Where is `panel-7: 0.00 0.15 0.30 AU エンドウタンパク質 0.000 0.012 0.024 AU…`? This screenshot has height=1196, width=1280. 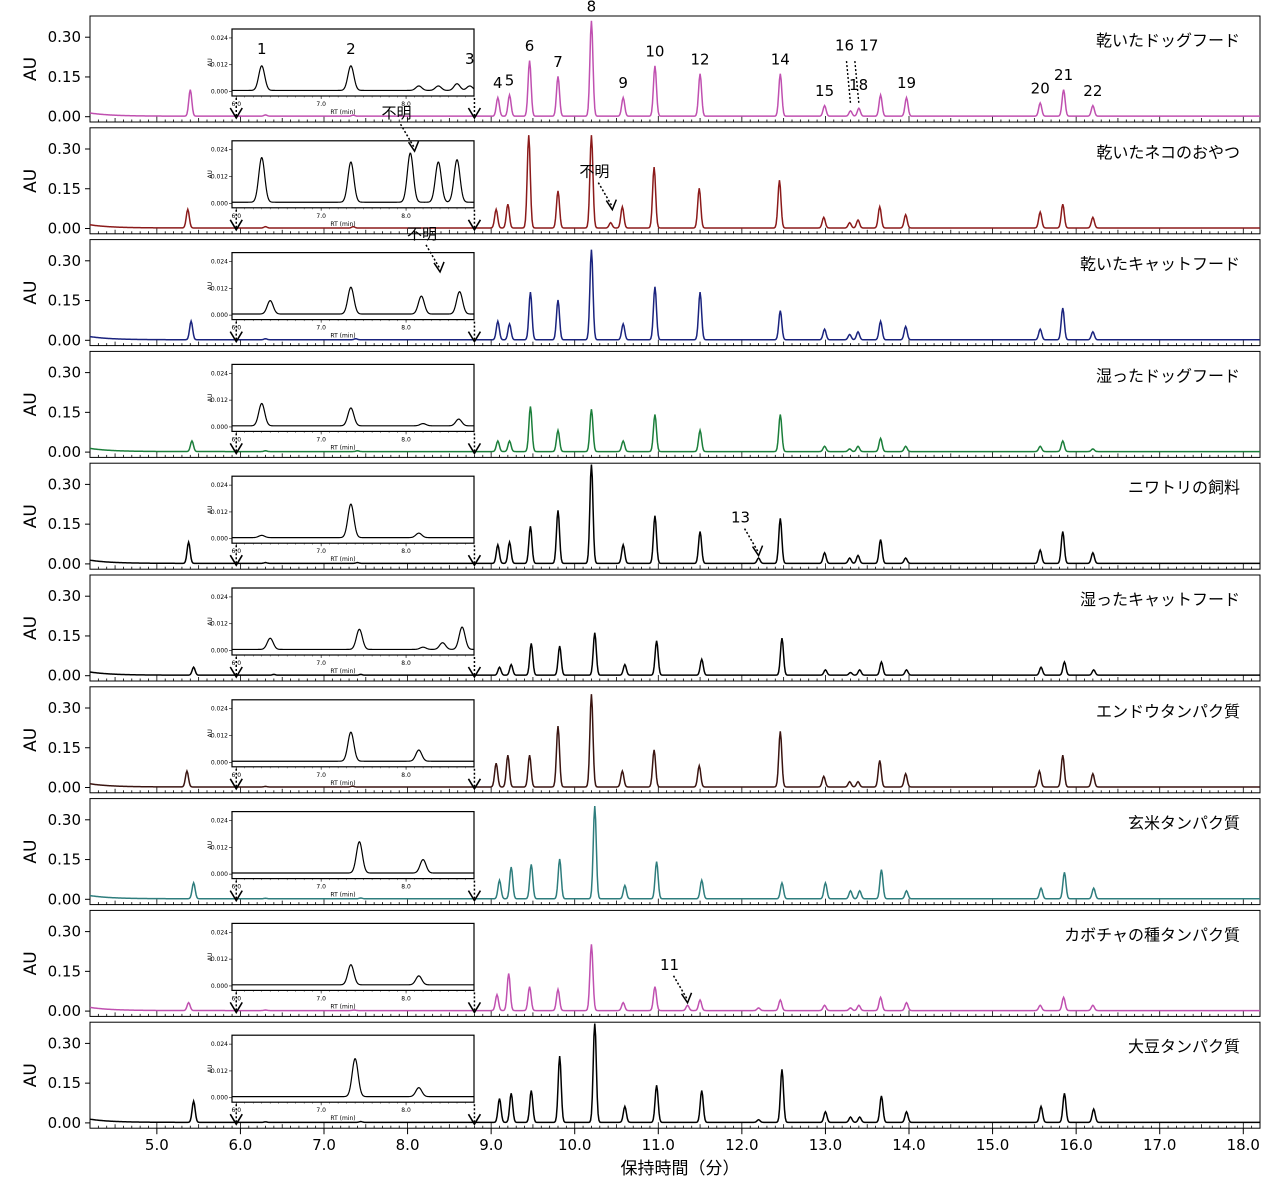
panel-7: 0.00 0.15 0.30 AU エンドウタンパク質 0.000 0.012 0.024 AU… is located at coordinates (641, 741).